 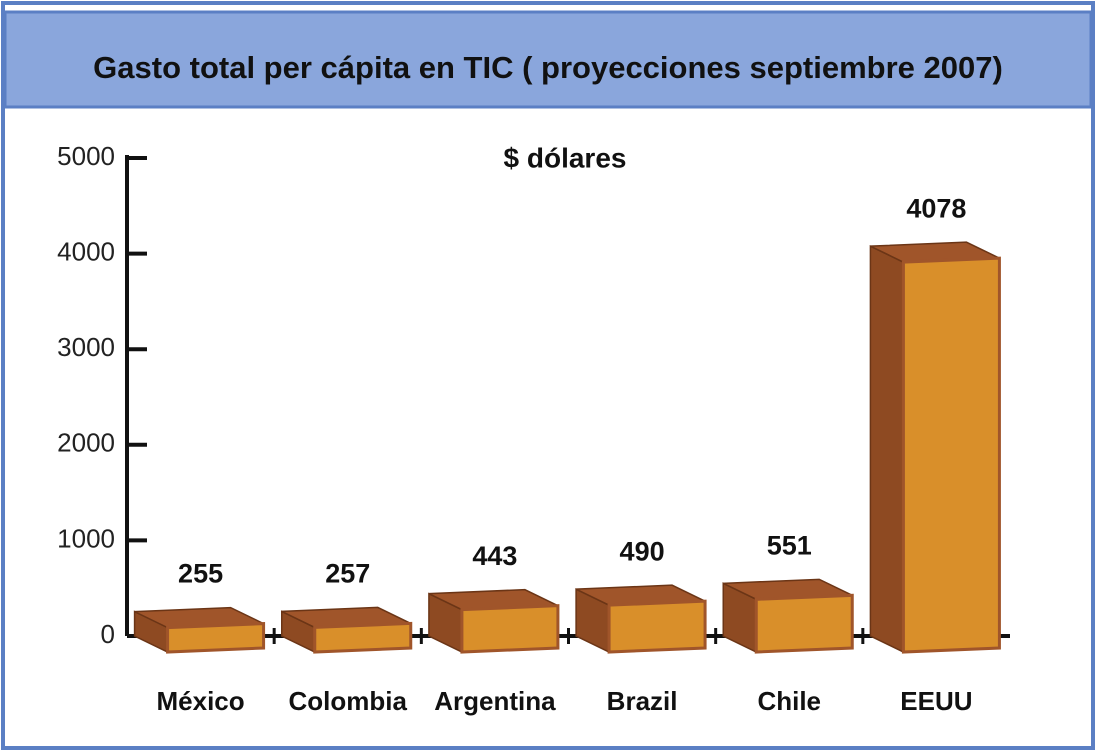 I want to click on x-tick-label: EEUU, so click(x=936, y=701).